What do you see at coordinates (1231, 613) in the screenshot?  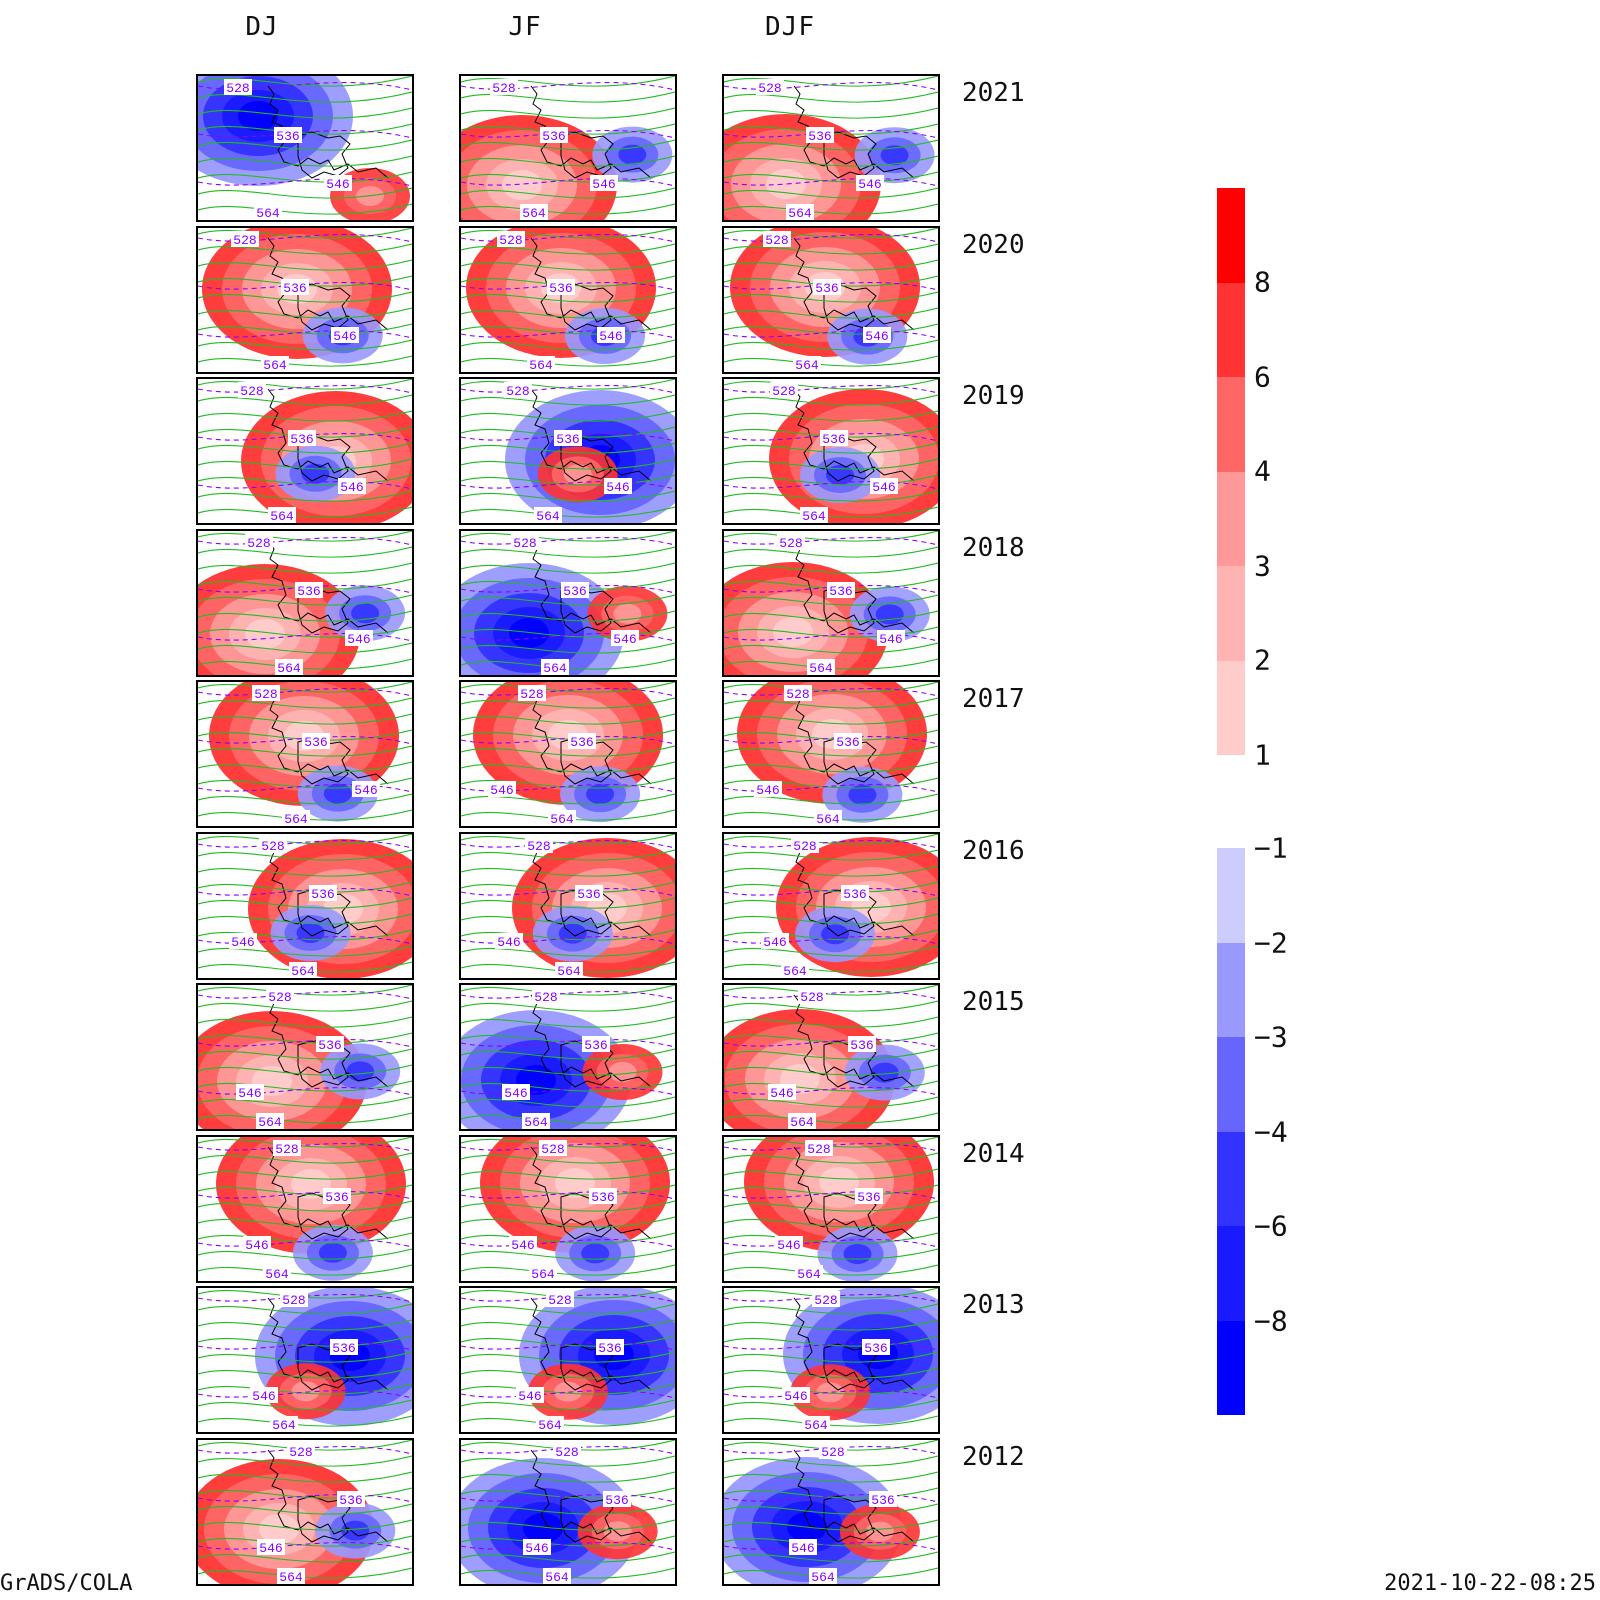 I see `colorbar-swatch` at bounding box center [1231, 613].